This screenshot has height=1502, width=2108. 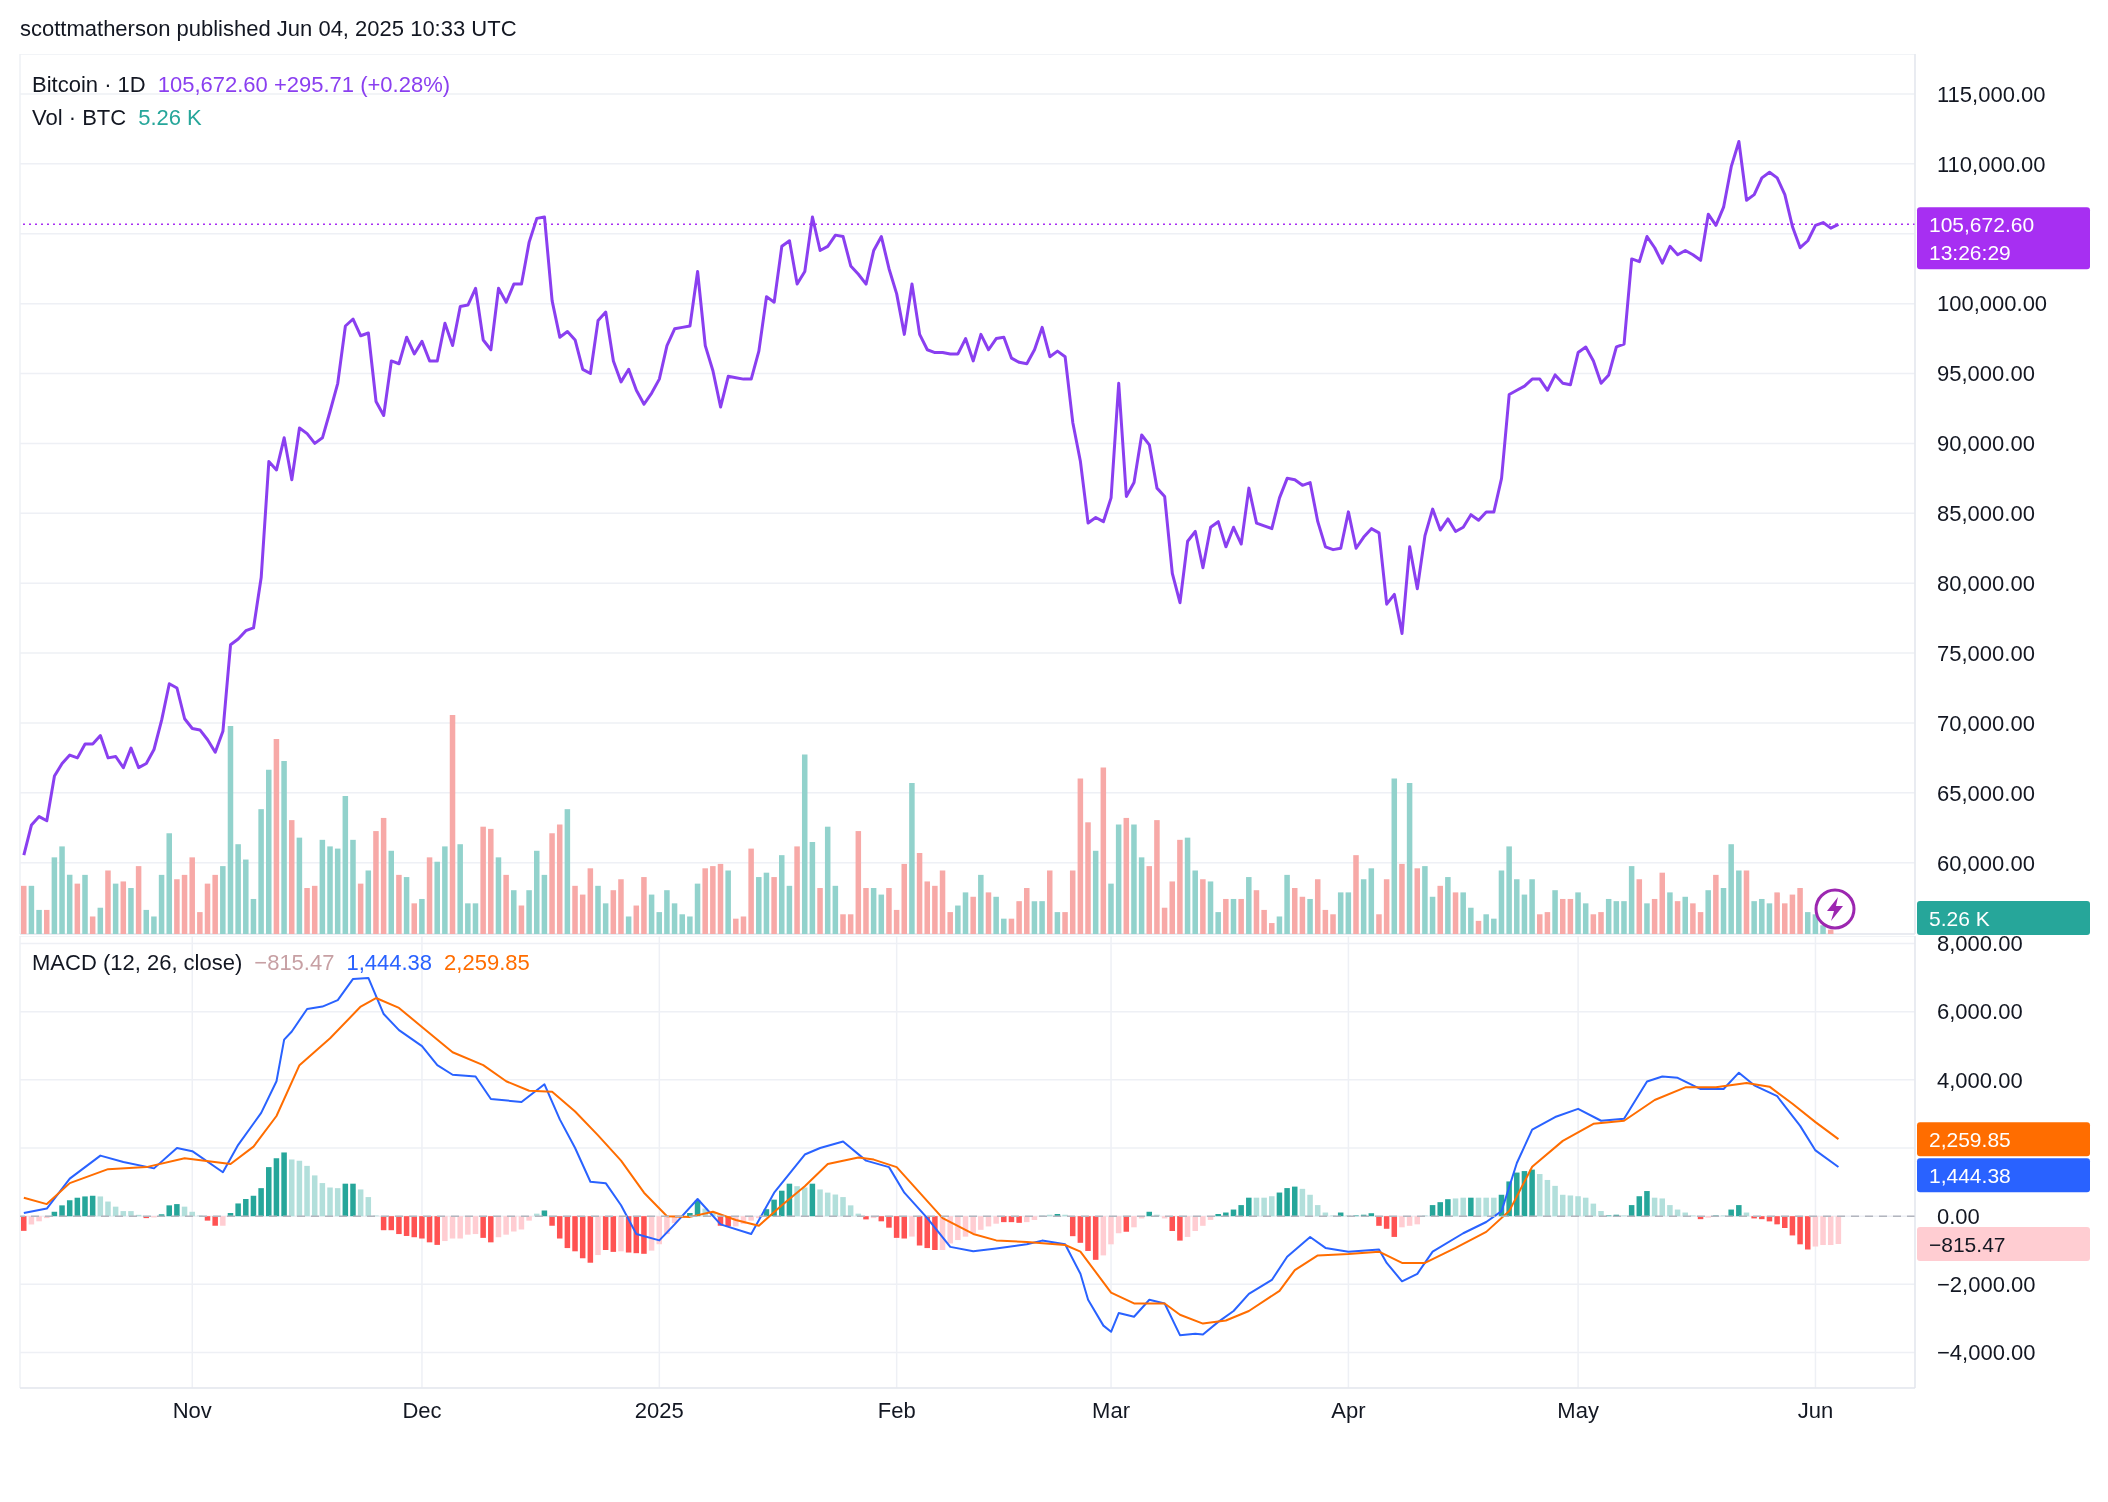 I want to click on text: −815.47, so click(x=1967, y=1244).